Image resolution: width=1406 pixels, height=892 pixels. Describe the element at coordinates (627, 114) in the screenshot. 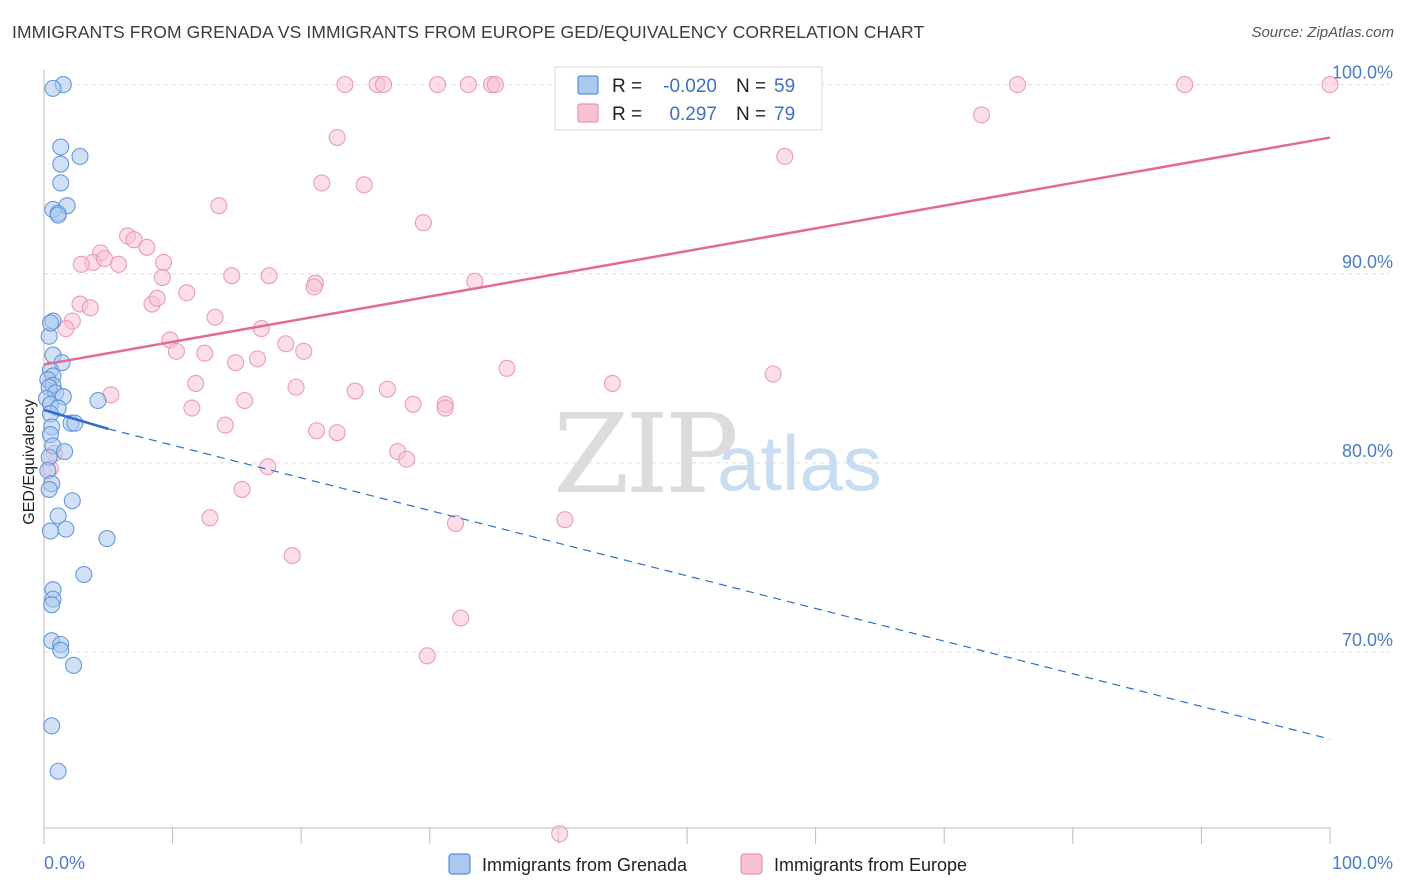

I see `stats-r-label-europe: R =` at that location.